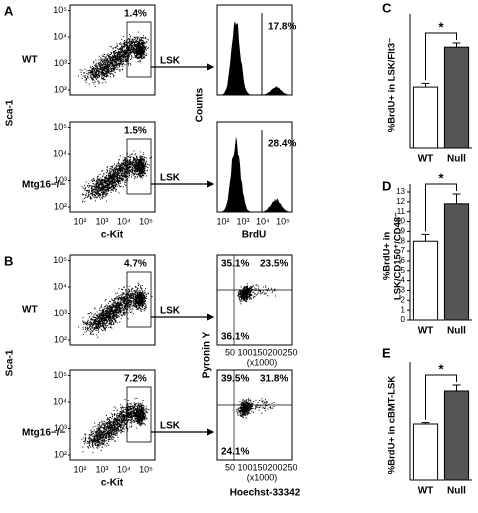  I want to click on panel-label: A, so click(9, 10).